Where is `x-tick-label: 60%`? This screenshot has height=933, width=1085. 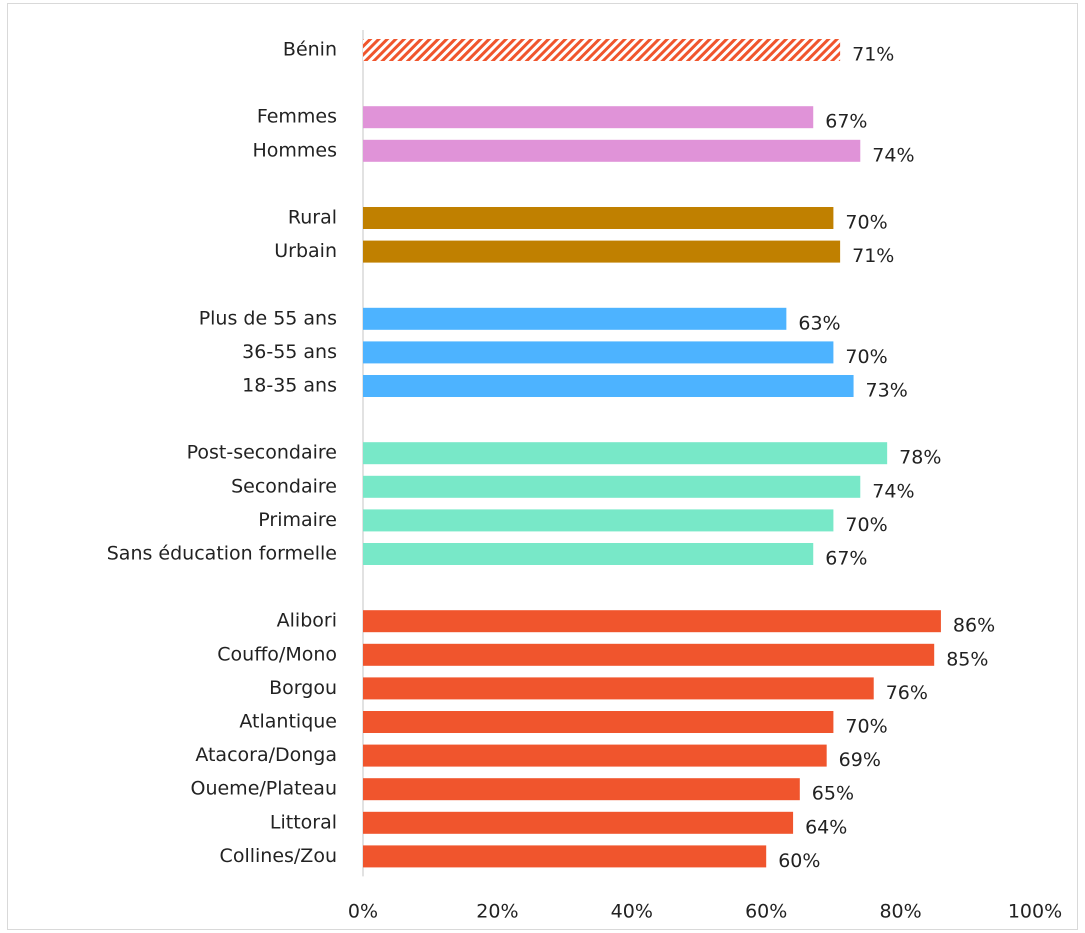
x-tick-label: 60% is located at coordinates (766, 912).